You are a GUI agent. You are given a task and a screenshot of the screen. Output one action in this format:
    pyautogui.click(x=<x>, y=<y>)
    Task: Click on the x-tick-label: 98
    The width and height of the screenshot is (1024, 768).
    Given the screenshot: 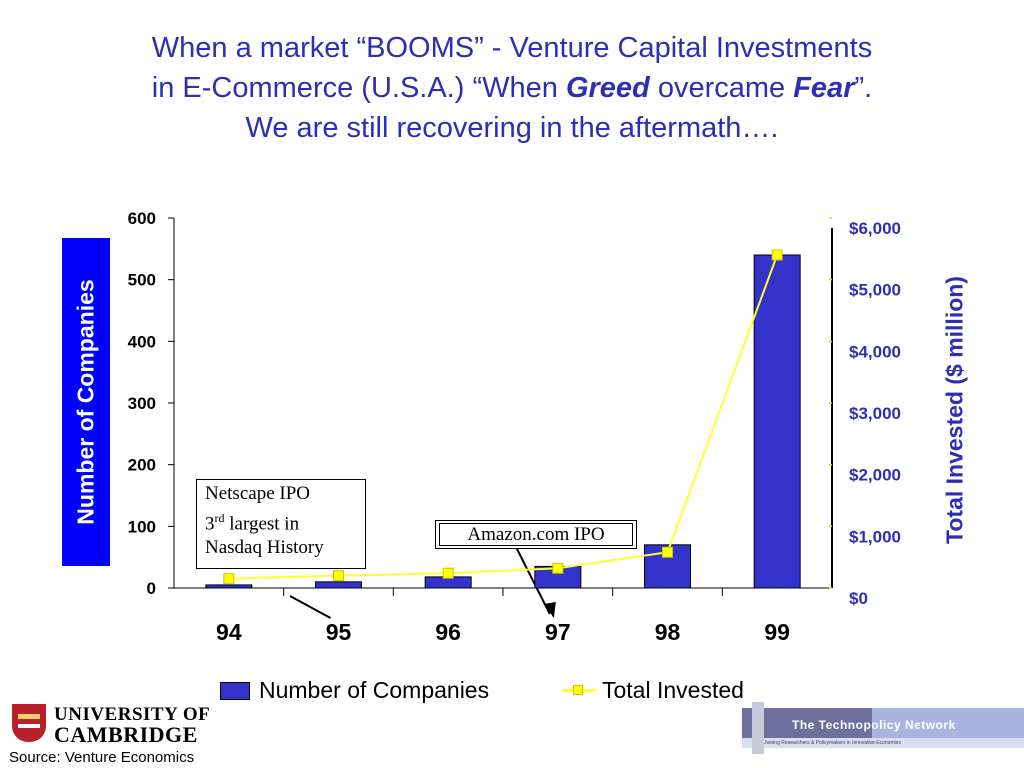 What is the action you would take?
    pyautogui.click(x=668, y=632)
    